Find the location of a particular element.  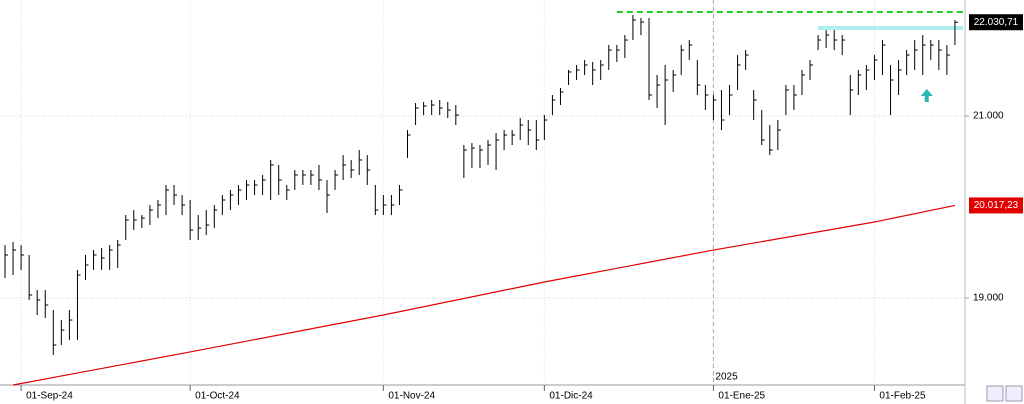

y-tick-label: 19.000 is located at coordinates (988, 298).